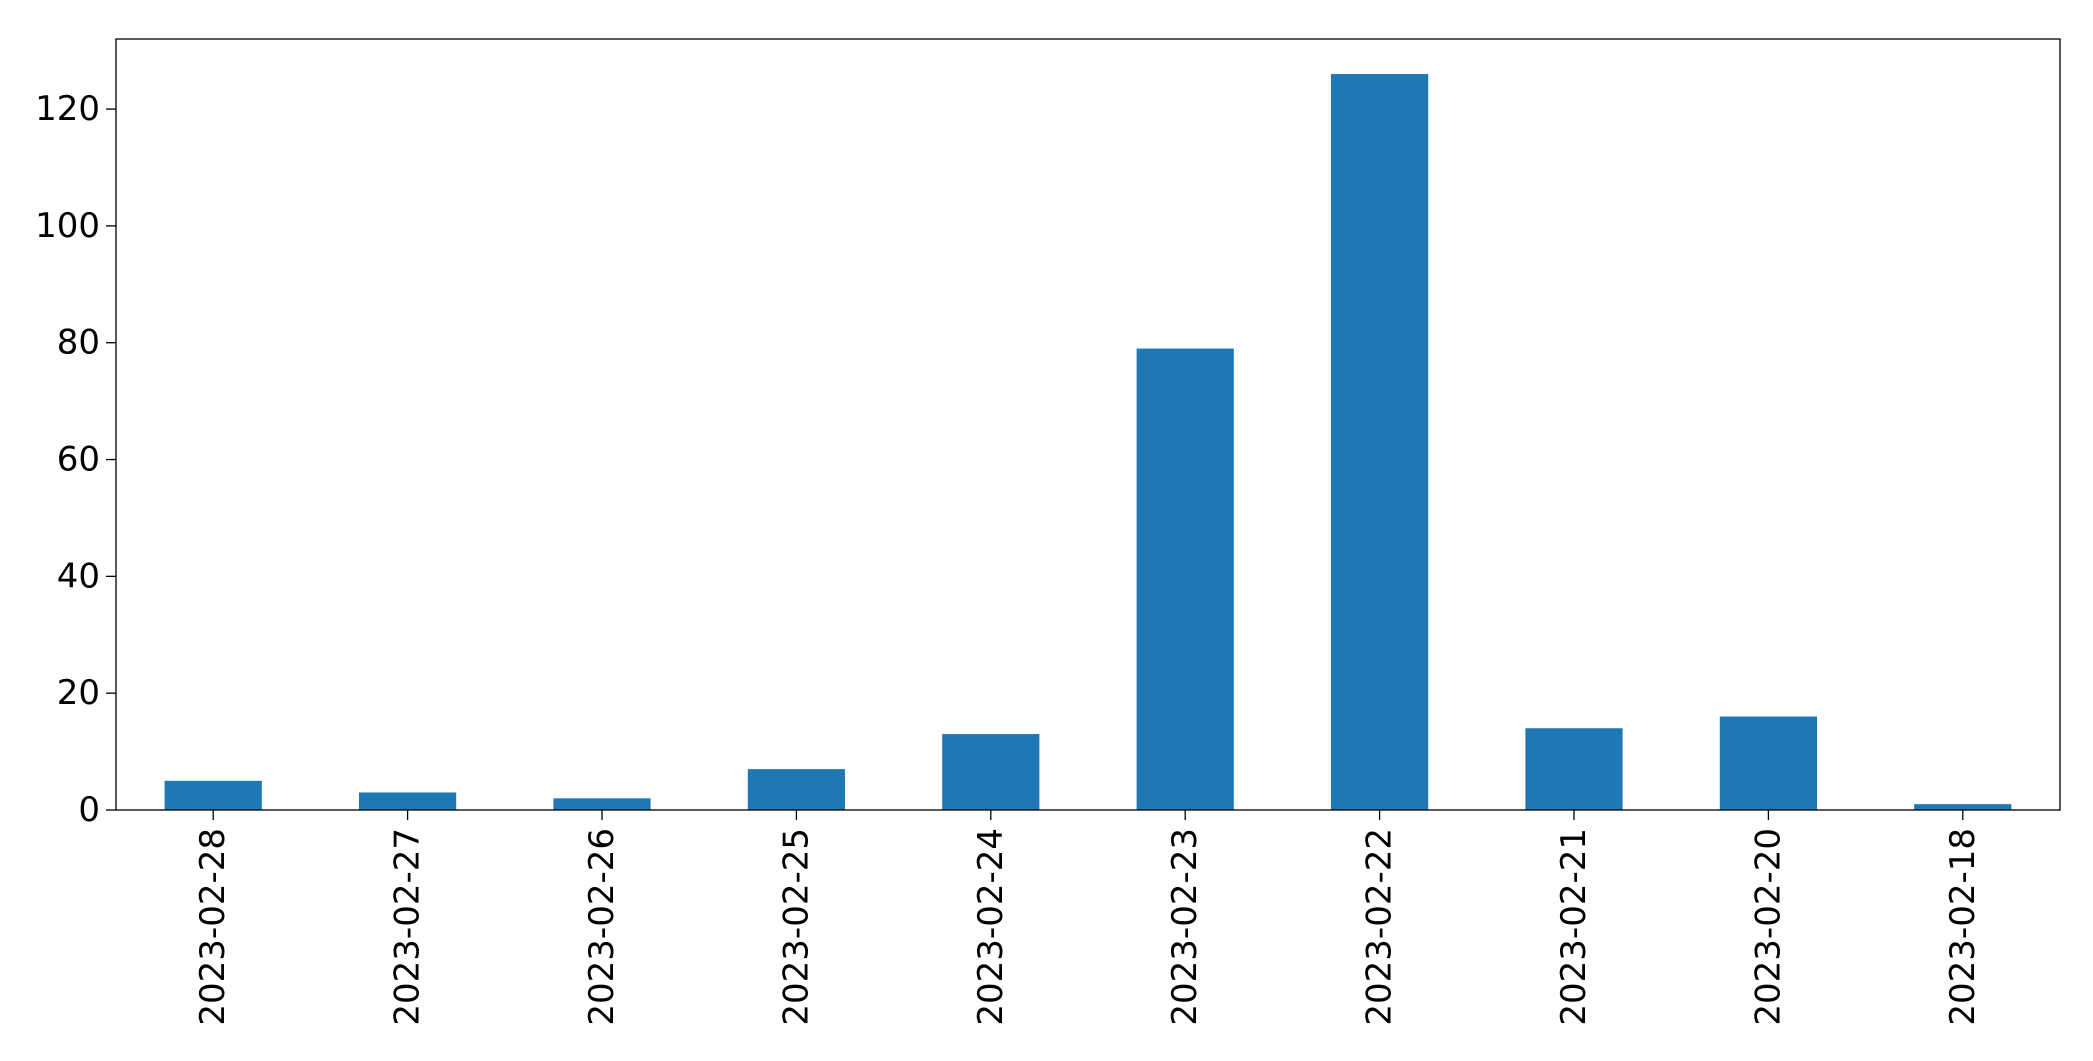 This screenshot has width=2093, height=1061. What do you see at coordinates (991, 927) in the screenshot?
I see `x-tick-label: 2023-02-24` at bounding box center [991, 927].